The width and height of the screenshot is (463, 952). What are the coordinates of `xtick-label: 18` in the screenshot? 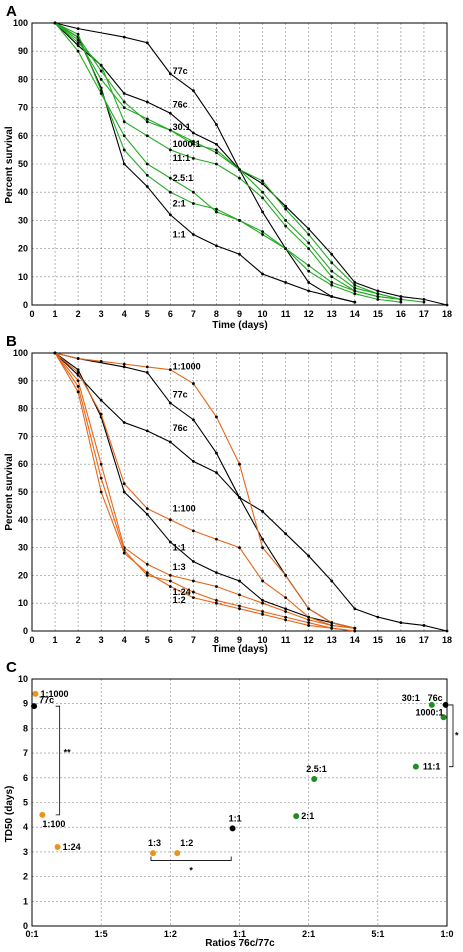 It's located at (447, 314).